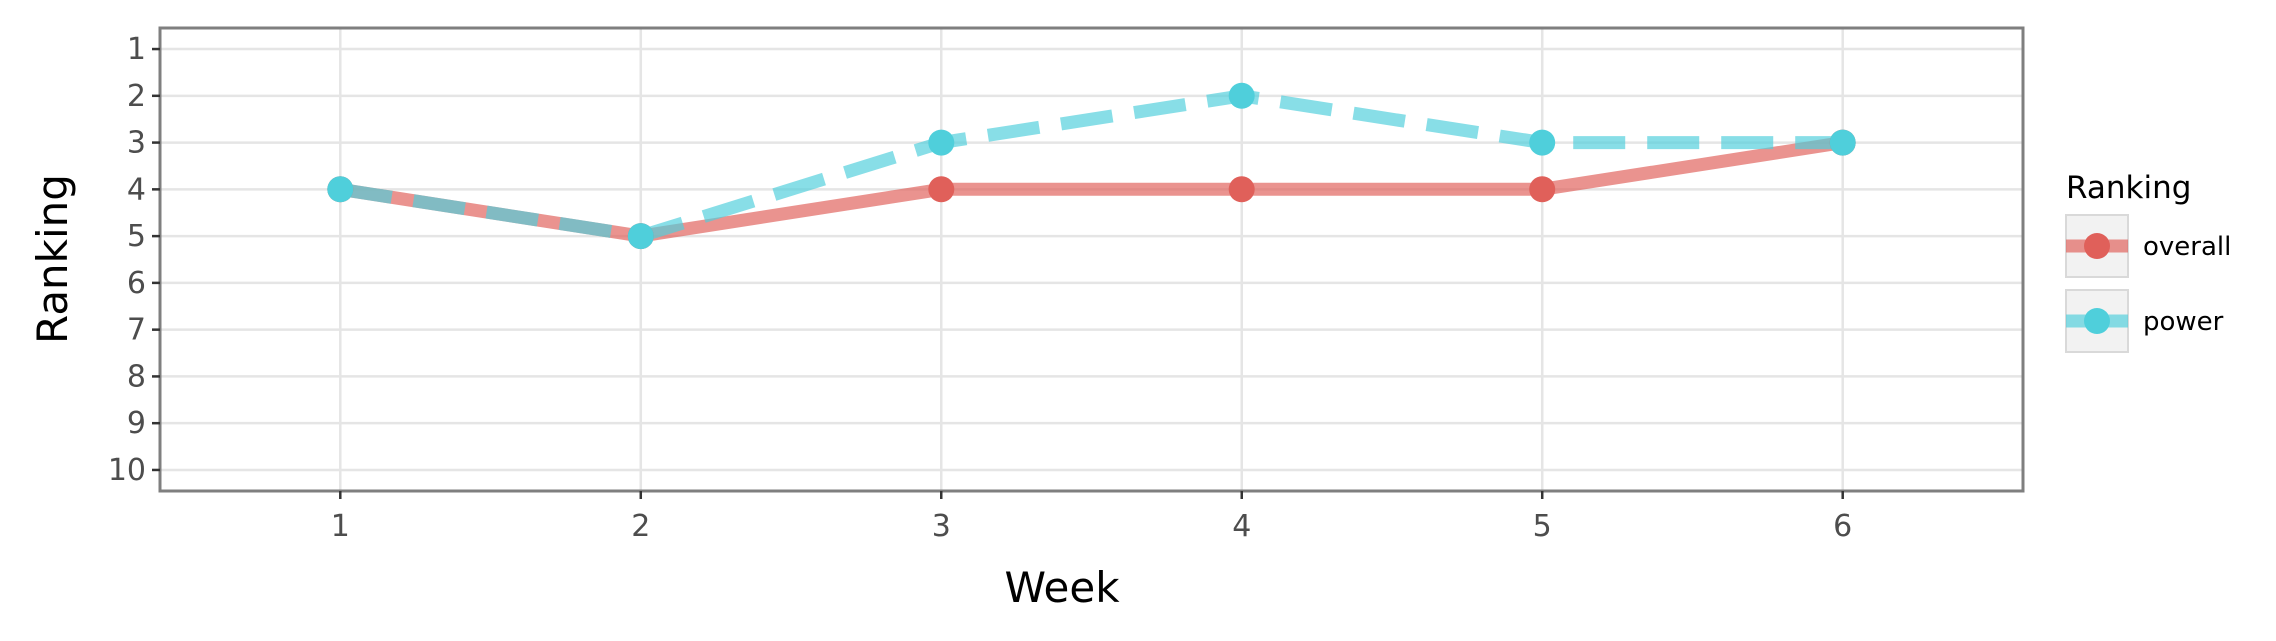 This screenshot has width=2276, height=641. Describe the element at coordinates (136, 236) in the screenshot. I see `y-tick-label: 5` at that location.